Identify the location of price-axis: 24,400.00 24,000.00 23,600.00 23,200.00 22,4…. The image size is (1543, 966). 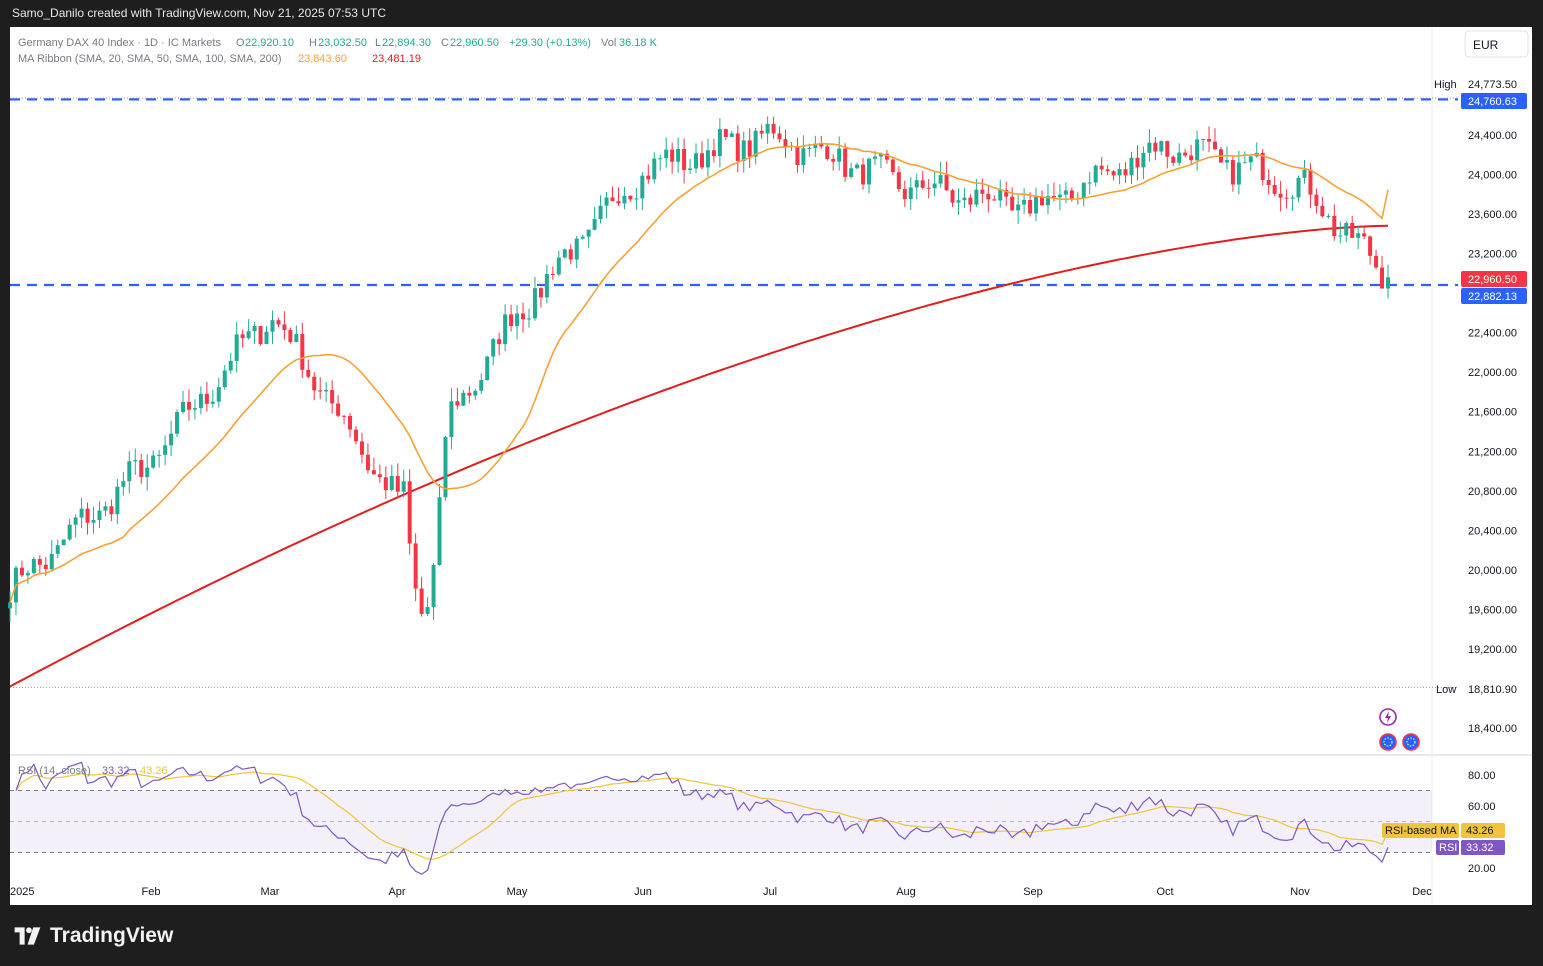
(1492, 432).